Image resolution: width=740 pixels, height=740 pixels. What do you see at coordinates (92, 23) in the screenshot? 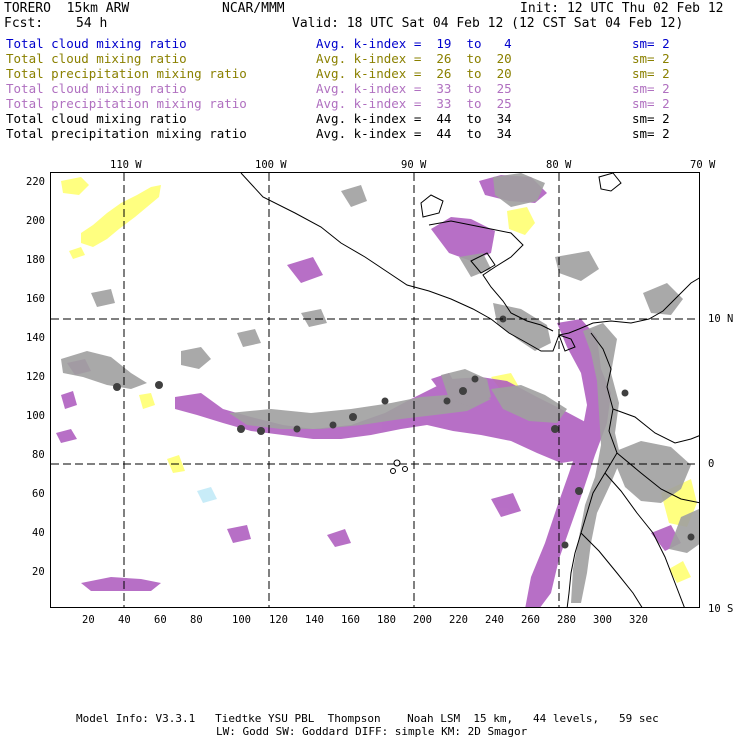
I see `fcst-value: 54 h` at bounding box center [92, 23].